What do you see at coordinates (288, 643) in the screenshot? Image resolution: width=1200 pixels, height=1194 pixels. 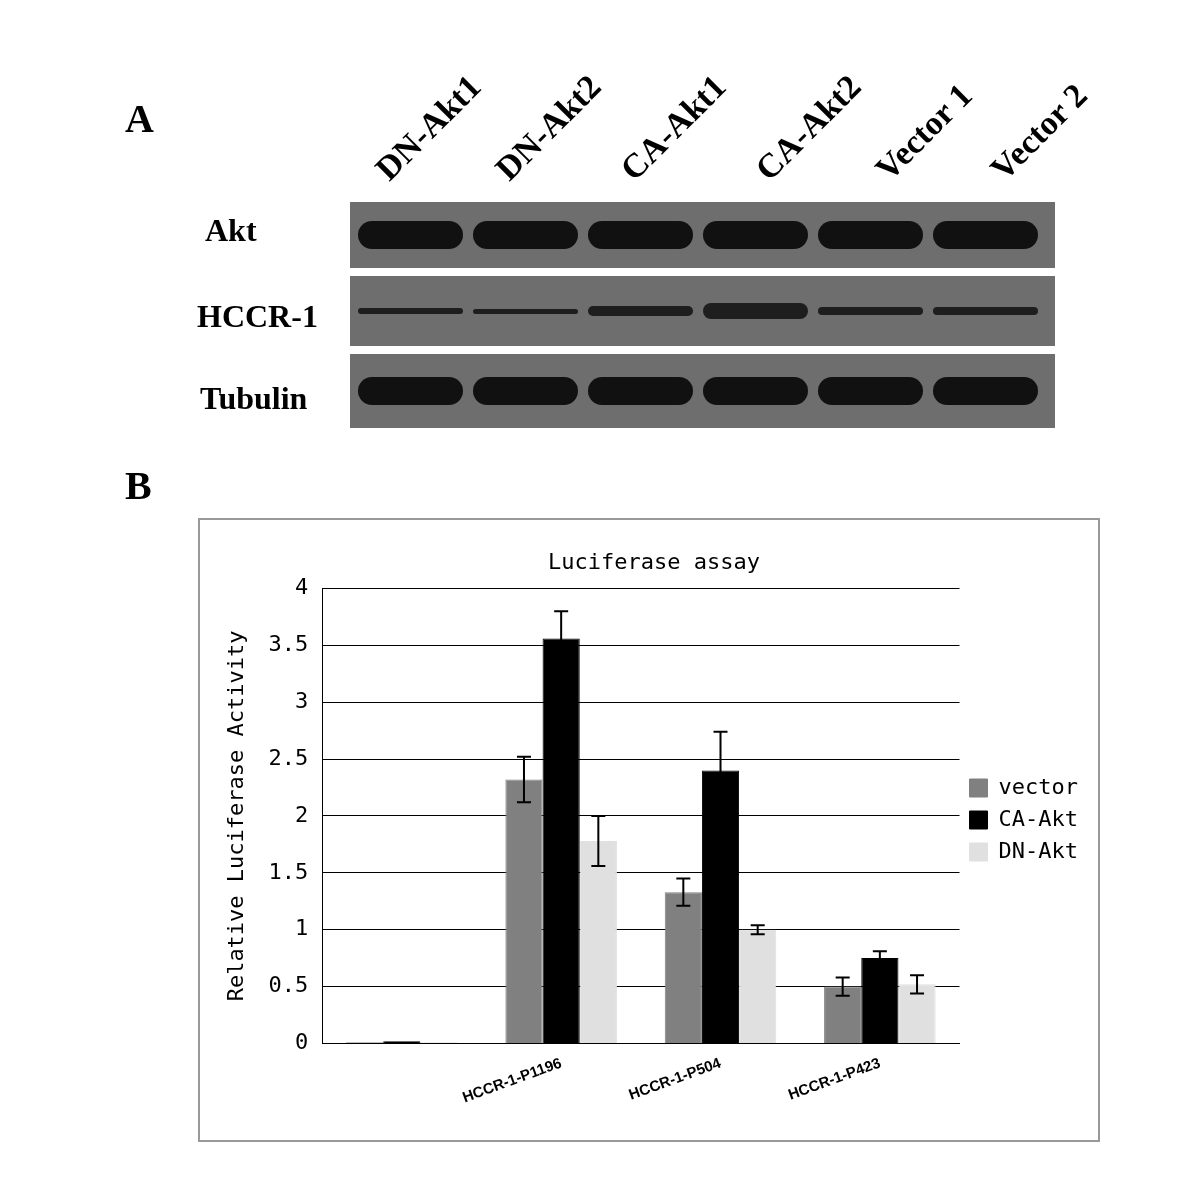 I see `y-tick-label: 3.5` at bounding box center [288, 643].